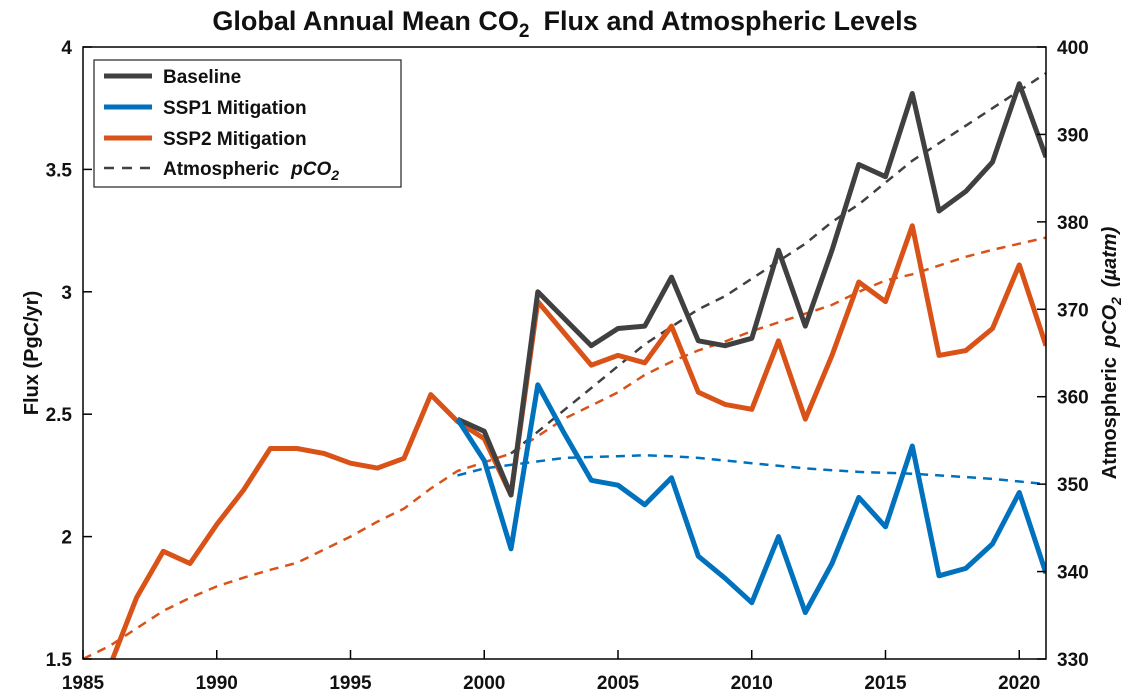  I want to click on y-tick-label: 2, so click(66, 538).